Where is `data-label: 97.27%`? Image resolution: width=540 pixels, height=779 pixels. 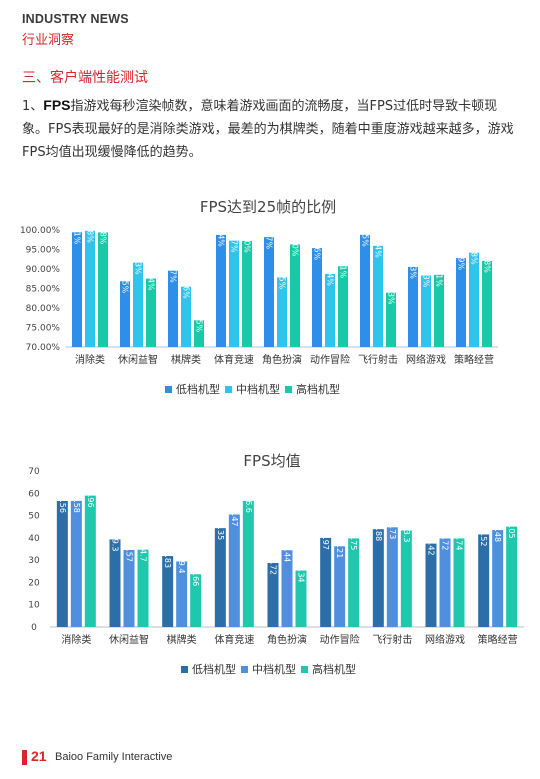 data-label: 97.27% is located at coordinates (234, 237).